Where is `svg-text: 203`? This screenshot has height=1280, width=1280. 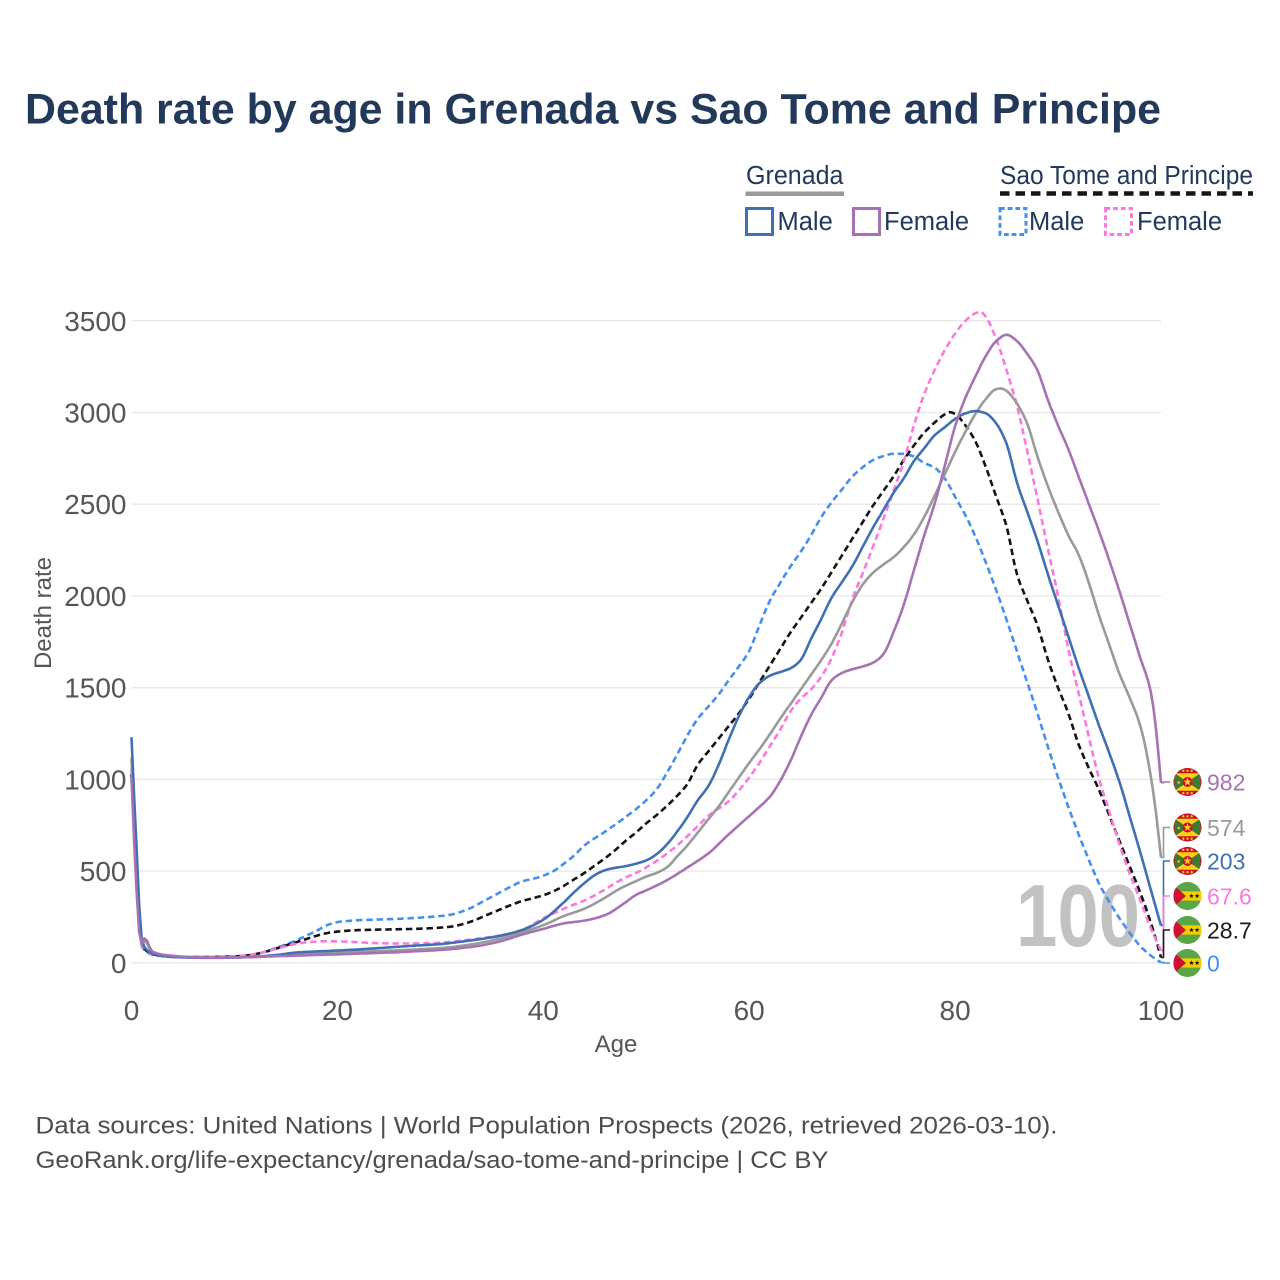
svg-text: 203 is located at coordinates (1226, 862).